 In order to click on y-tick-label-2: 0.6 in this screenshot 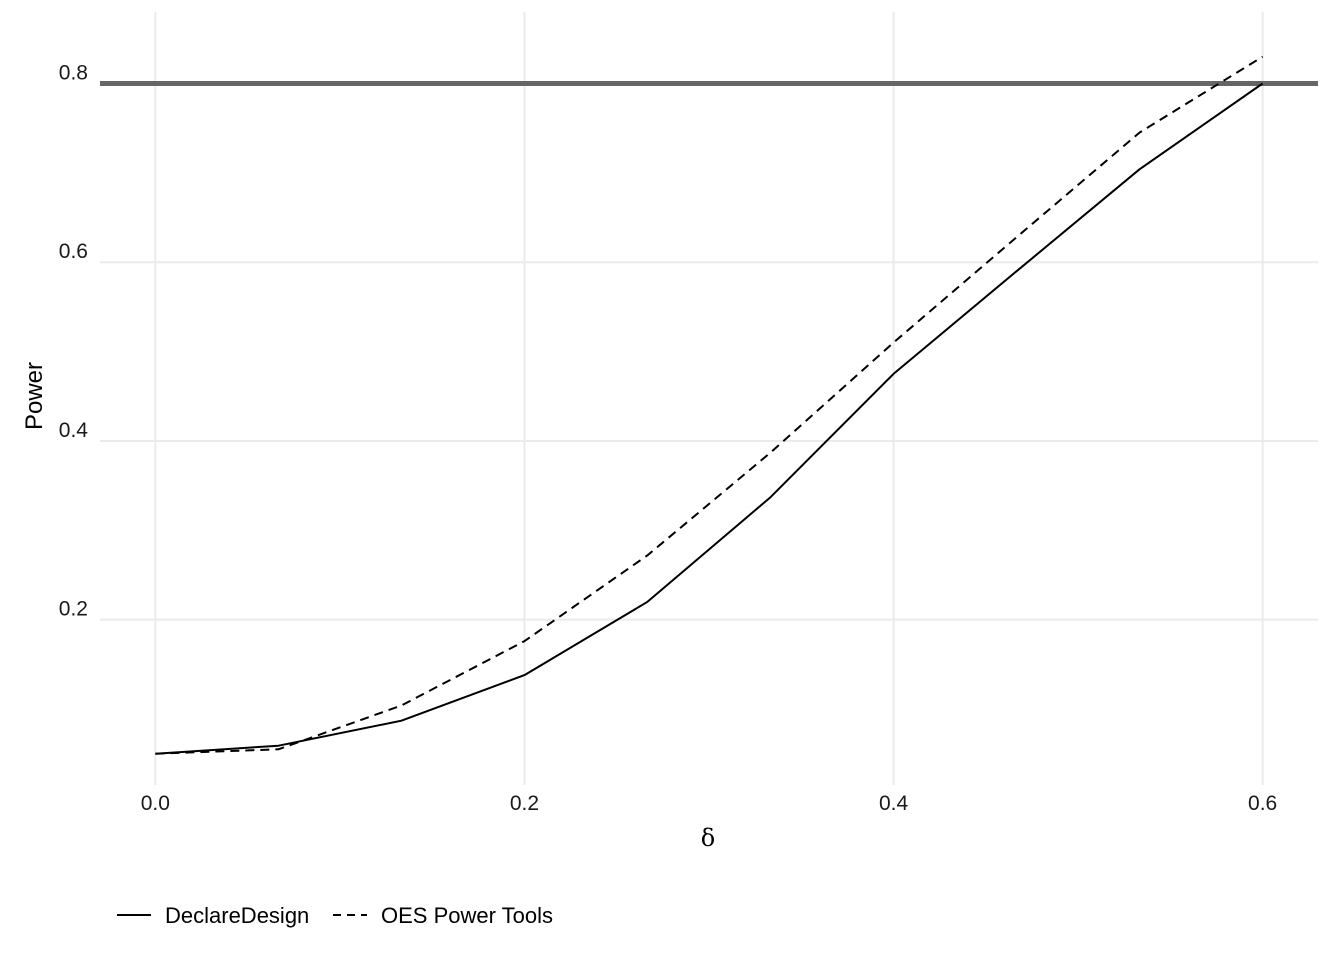, I will do `click(73, 251)`.